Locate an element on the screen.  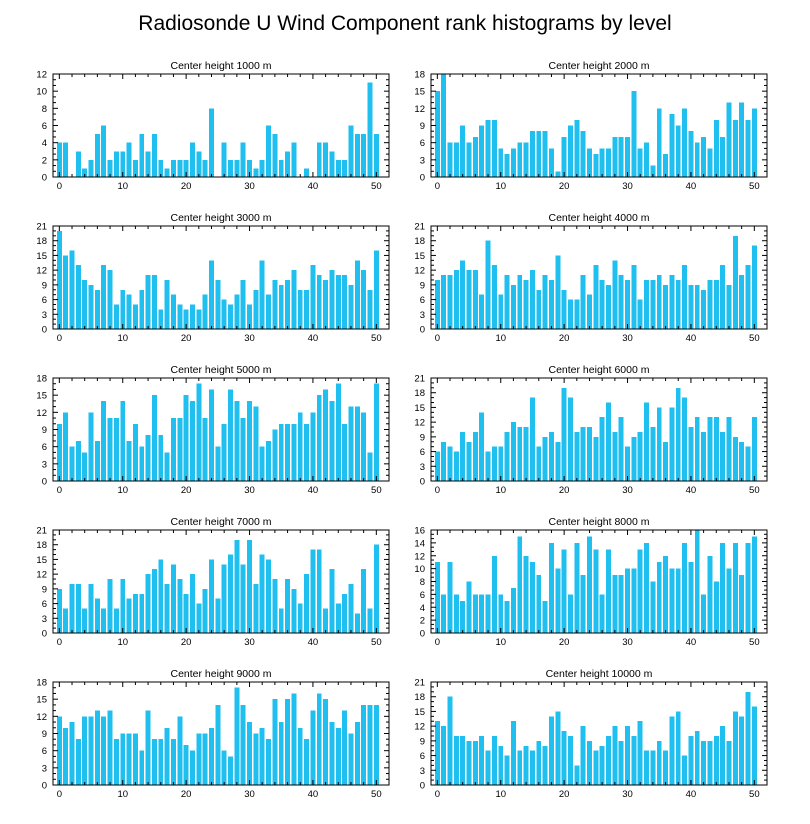
plot-frame is located at coordinates (599, 429).